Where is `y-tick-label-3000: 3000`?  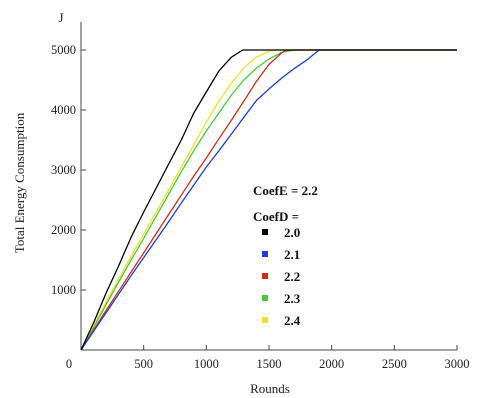 y-tick-label-3000: 3000 is located at coordinates (63, 170).